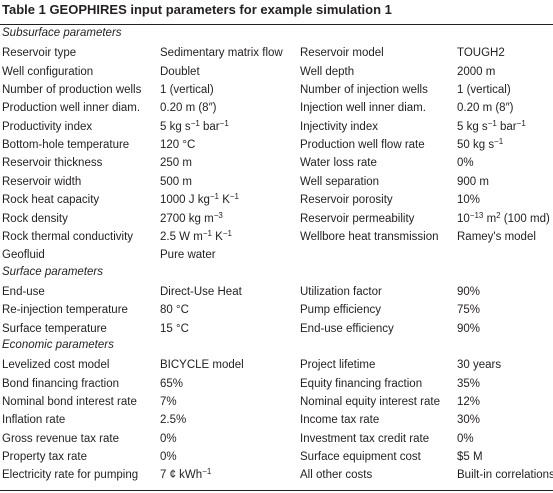 The height and width of the screenshot is (493, 553). I want to click on parameter-label: Levelized cost model, so click(56, 365).